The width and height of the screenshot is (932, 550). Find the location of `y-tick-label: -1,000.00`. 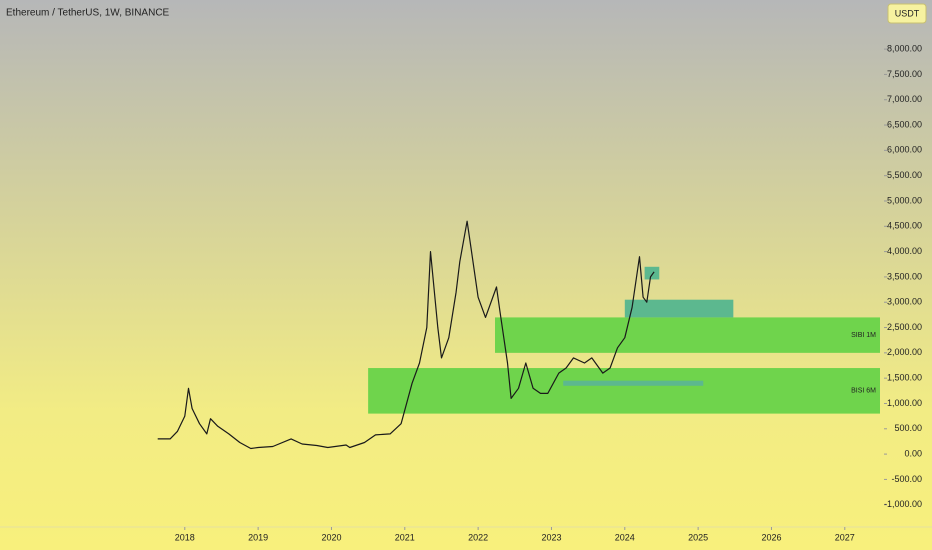

y-tick-label: -1,000.00 is located at coordinates (903, 504).